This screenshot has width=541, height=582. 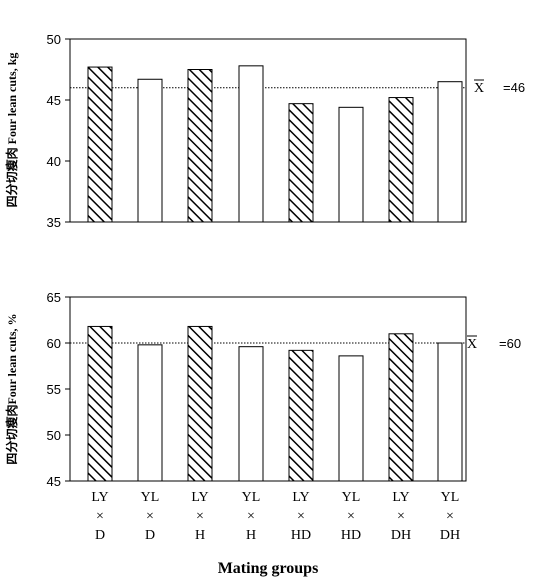 What do you see at coordinates (510, 343) in the screenshot?
I see `mean-value-label: =60` at bounding box center [510, 343].